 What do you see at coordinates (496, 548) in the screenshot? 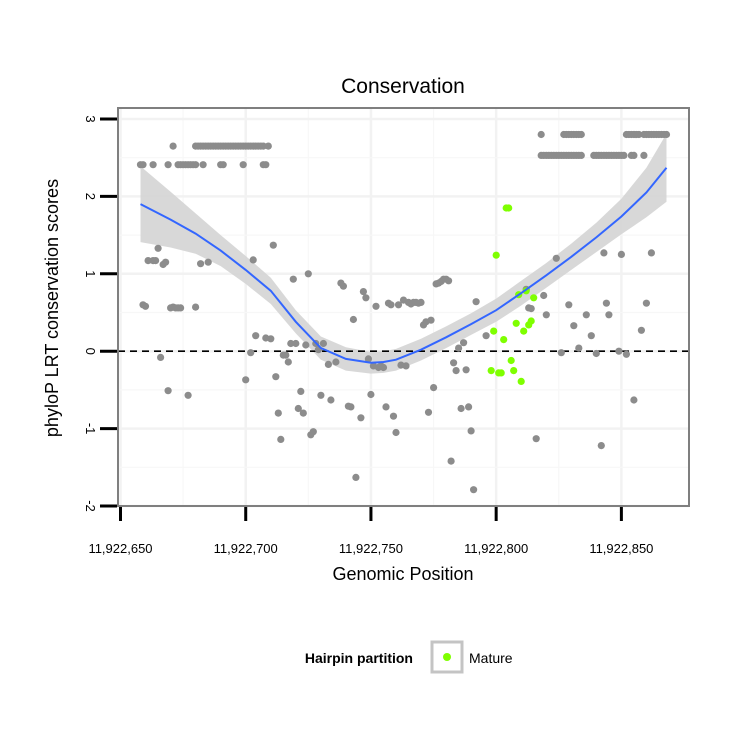
I see `x-tick-label: 11,922,800` at bounding box center [496, 548].